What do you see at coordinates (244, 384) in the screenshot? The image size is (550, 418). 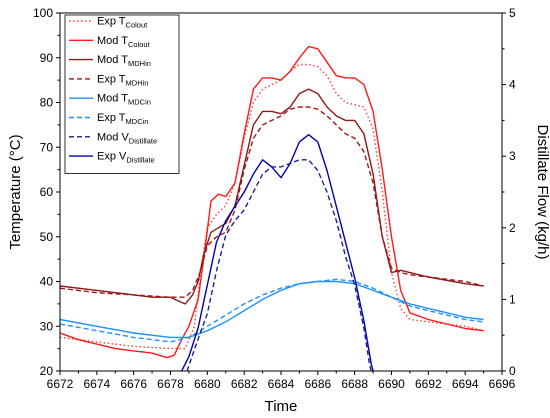 I see `x-tick-label: 6682` at bounding box center [244, 384].